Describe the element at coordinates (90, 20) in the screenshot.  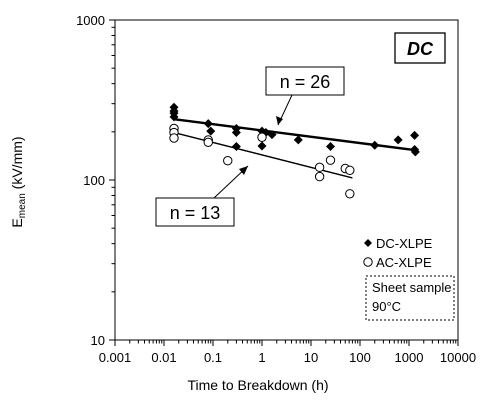
I see `y-tick-label: 1000` at that location.